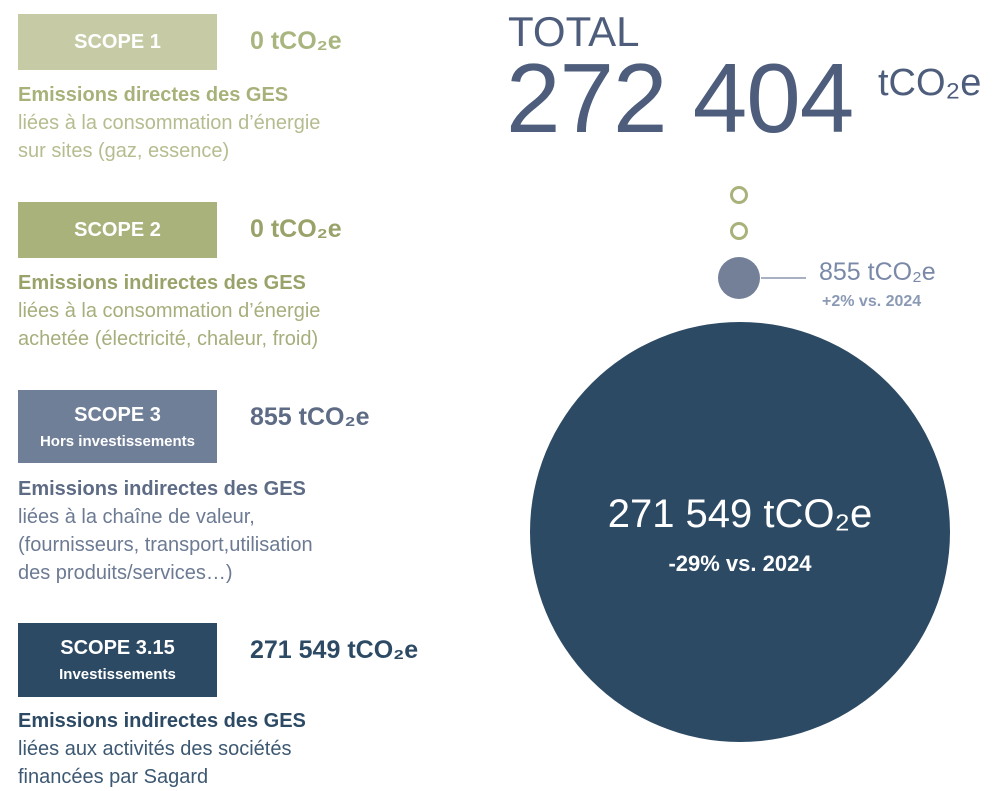 The image size is (998, 791). I want to click on scope1-bubble, so click(739, 195).